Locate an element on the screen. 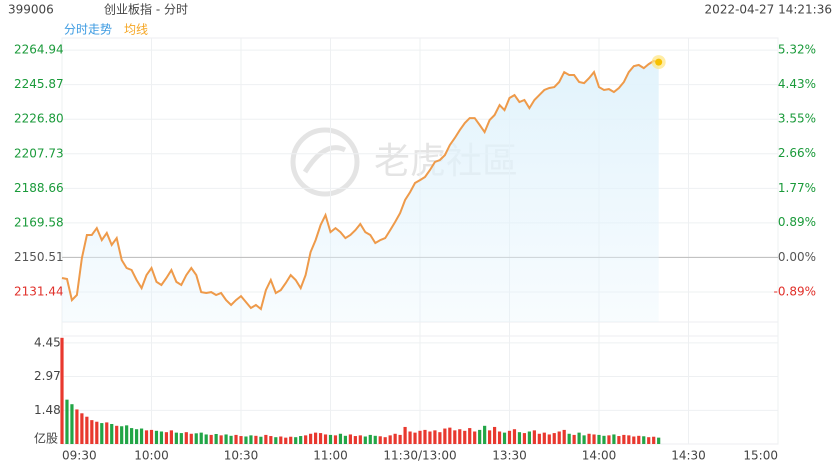 Image resolution: width=840 pixels, height=470 pixels. x-tick-label: 10:30 is located at coordinates (241, 456).